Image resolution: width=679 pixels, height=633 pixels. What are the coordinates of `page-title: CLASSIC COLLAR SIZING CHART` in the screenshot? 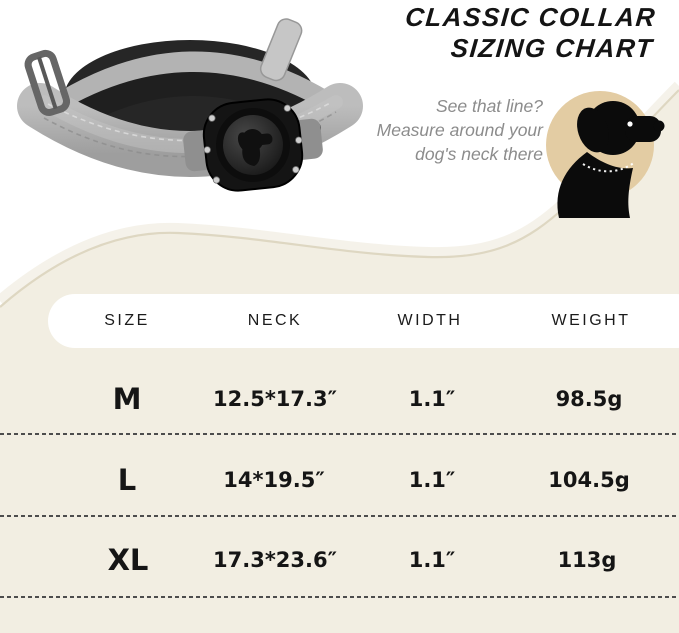 It's located at (530, 33).